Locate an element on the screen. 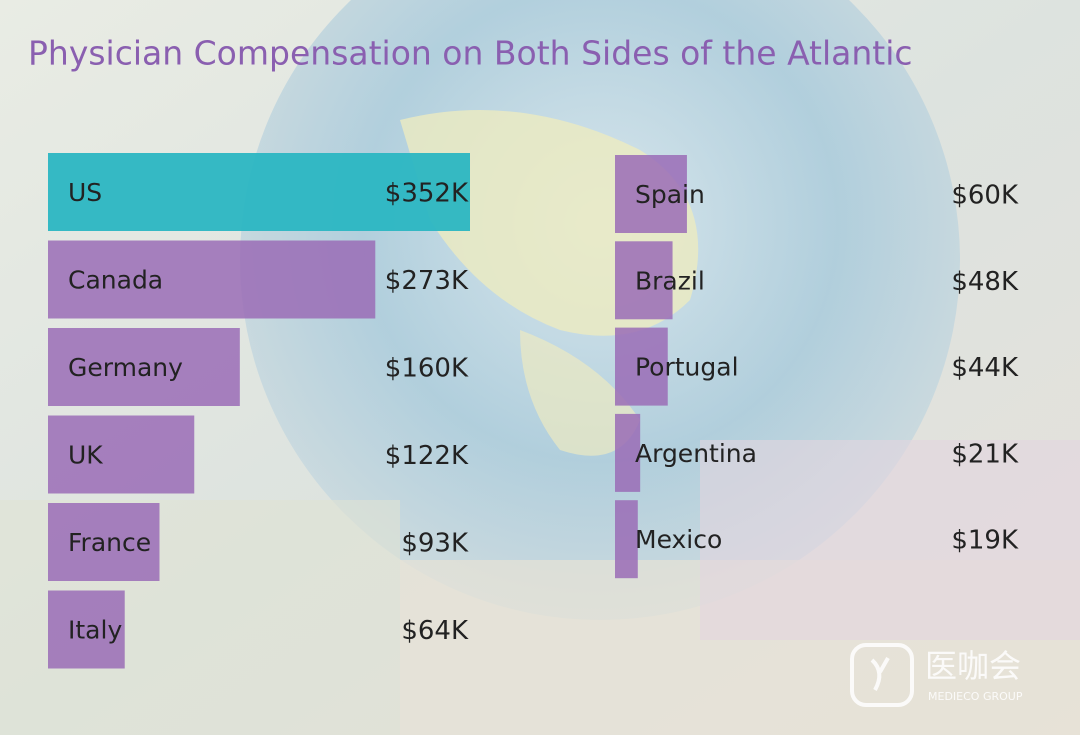 This screenshot has width=1080, height=735. category-label: France is located at coordinates (109, 542).